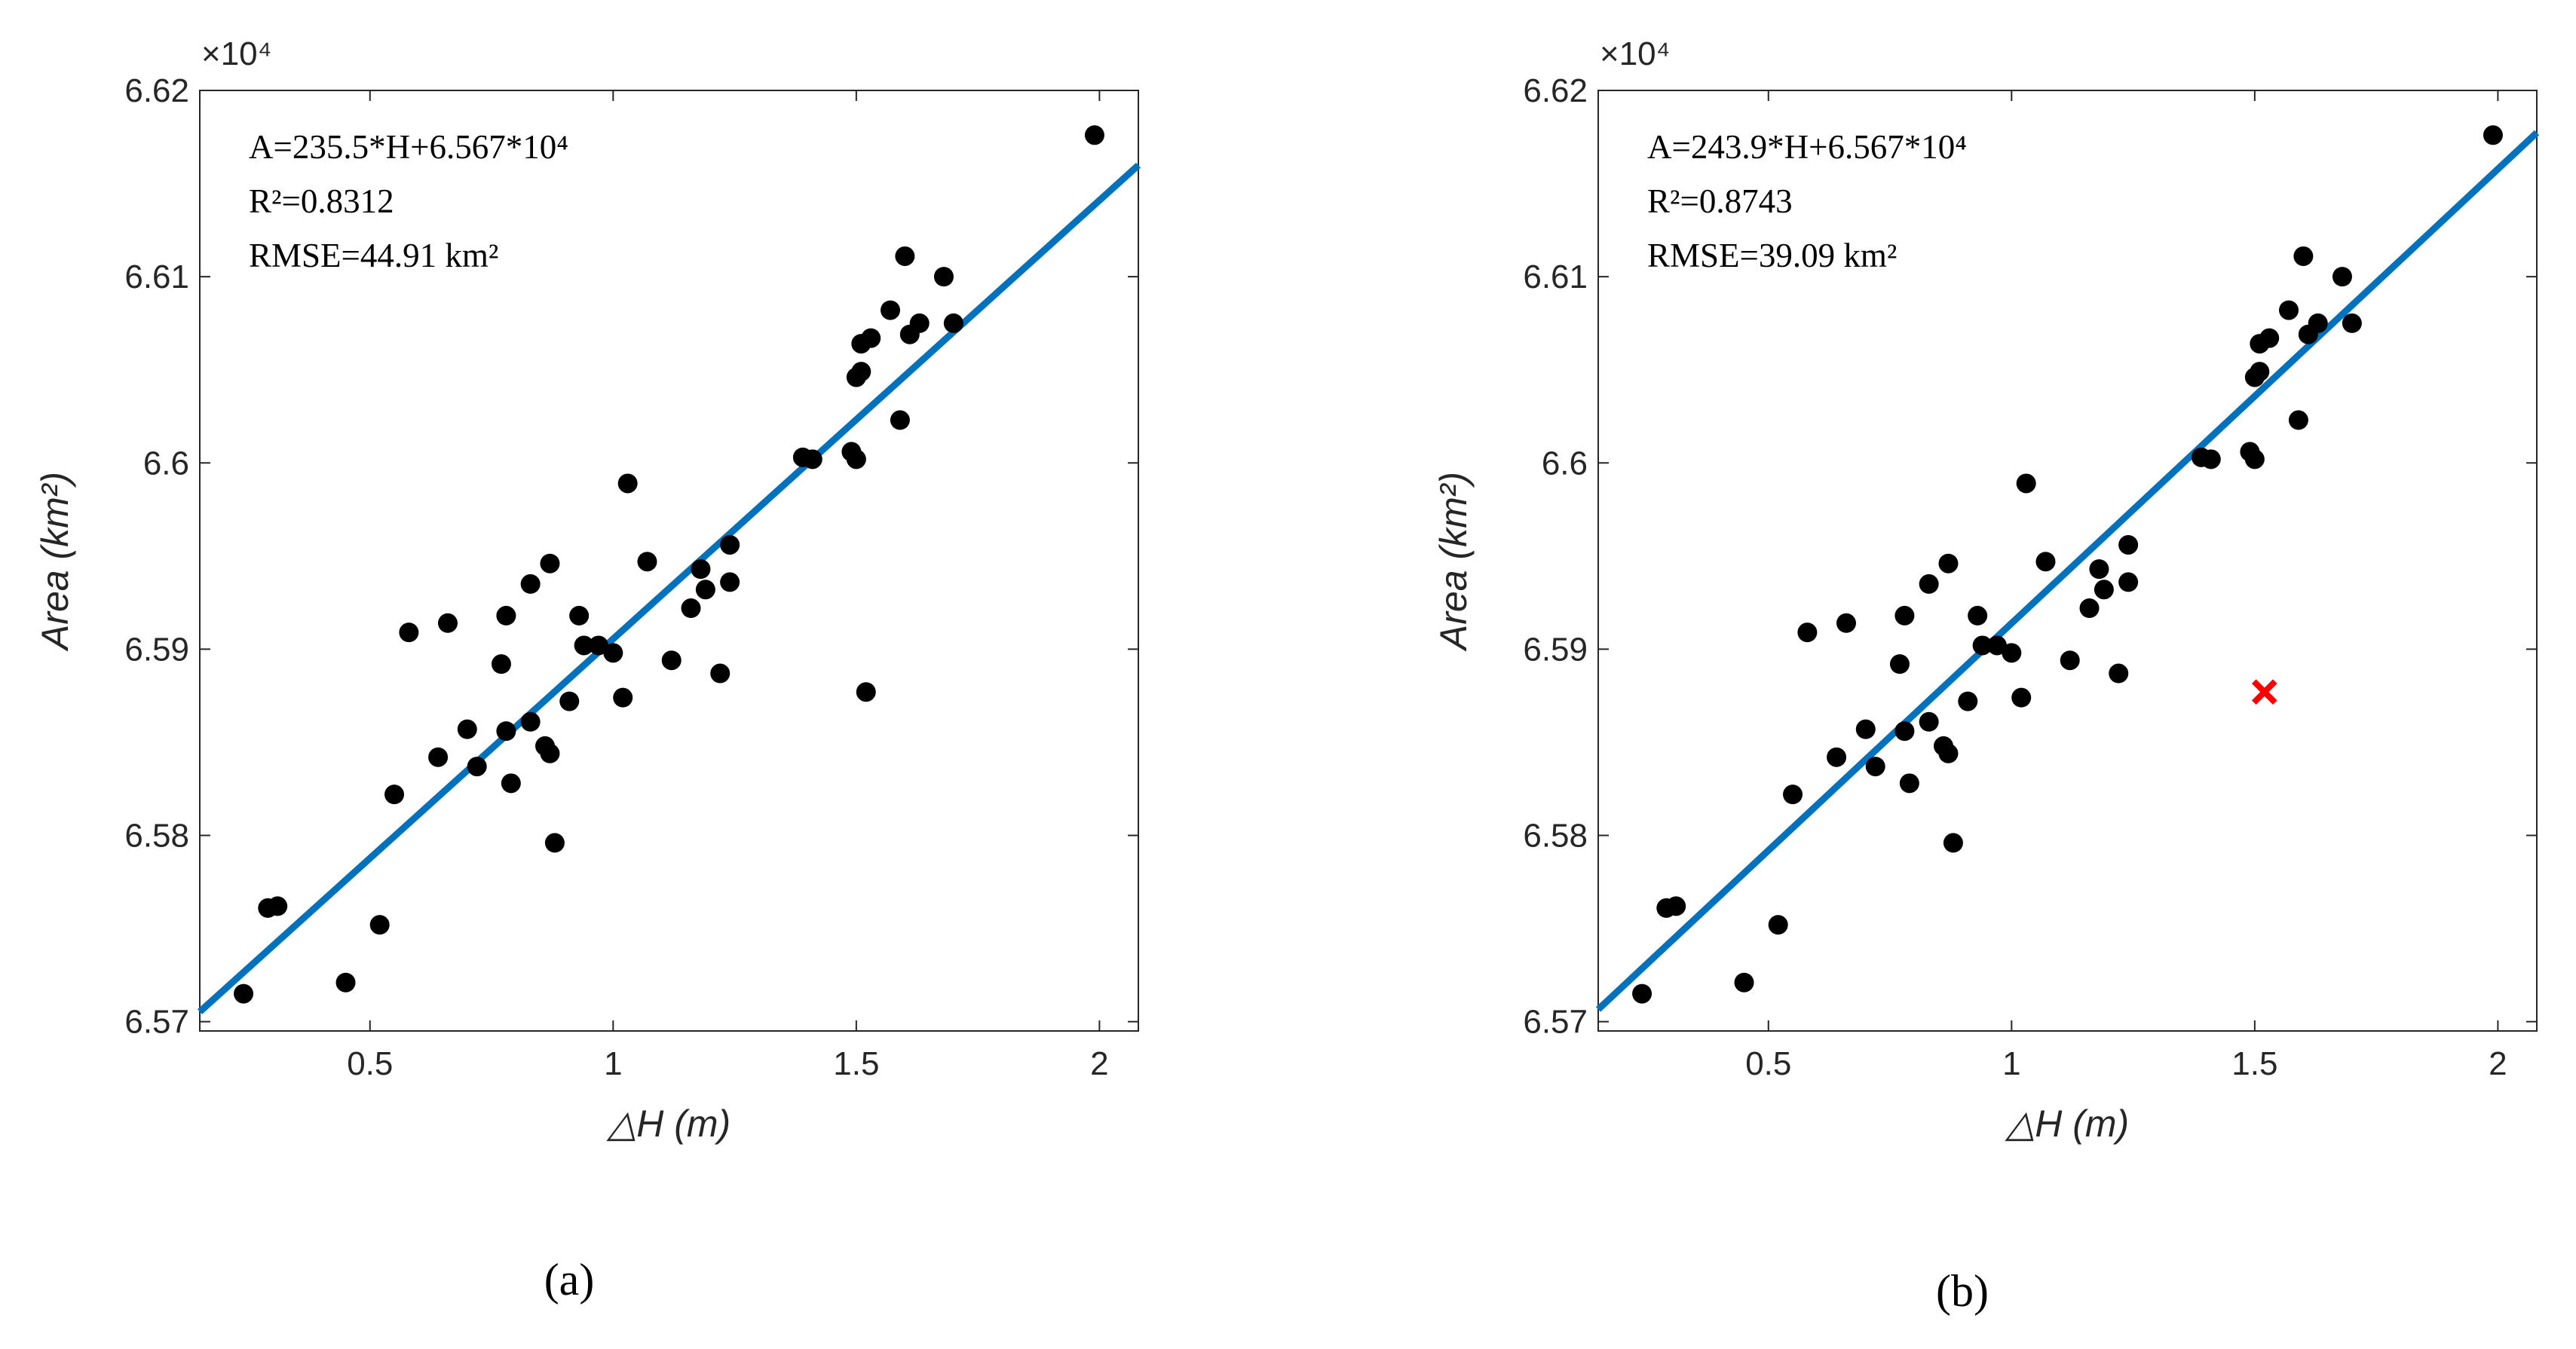  Describe the element at coordinates (1962, 1291) in the screenshot. I see `panel-label: (b)` at that location.